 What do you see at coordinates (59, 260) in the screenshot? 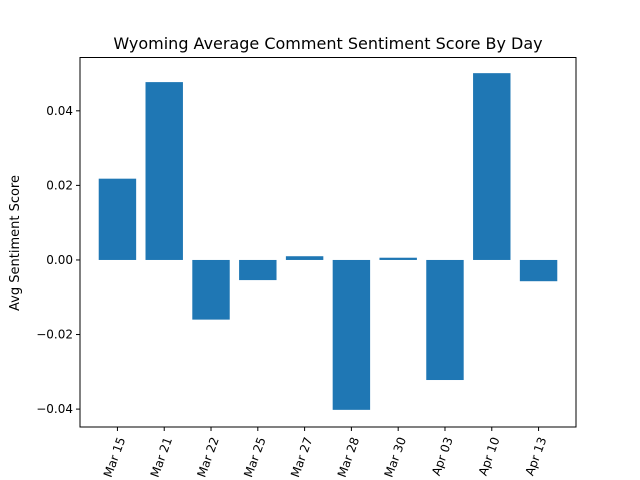
I see `y-tick-label: 0.00` at bounding box center [59, 260].